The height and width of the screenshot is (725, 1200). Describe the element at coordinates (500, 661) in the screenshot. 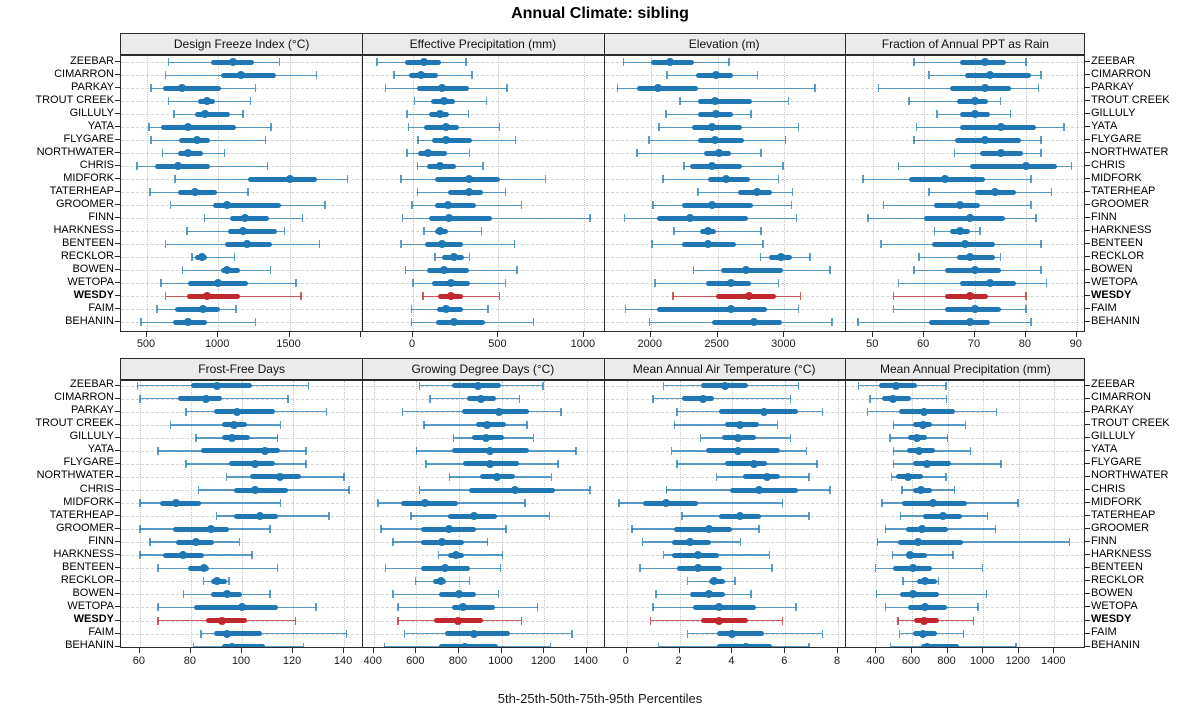

I see `axis-tick-label: 1000` at that location.